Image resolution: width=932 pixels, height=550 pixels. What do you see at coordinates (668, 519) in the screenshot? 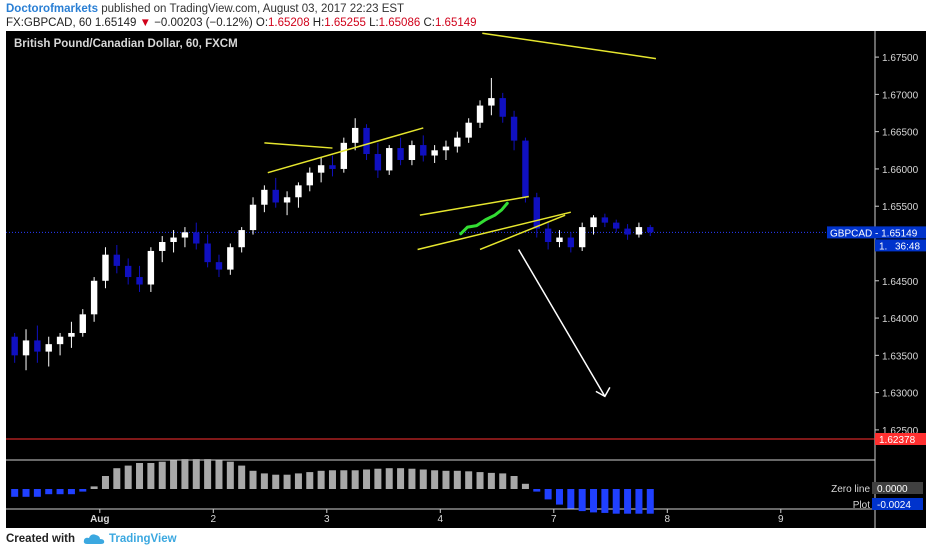
I see `x-tick-label: 8` at bounding box center [668, 519].